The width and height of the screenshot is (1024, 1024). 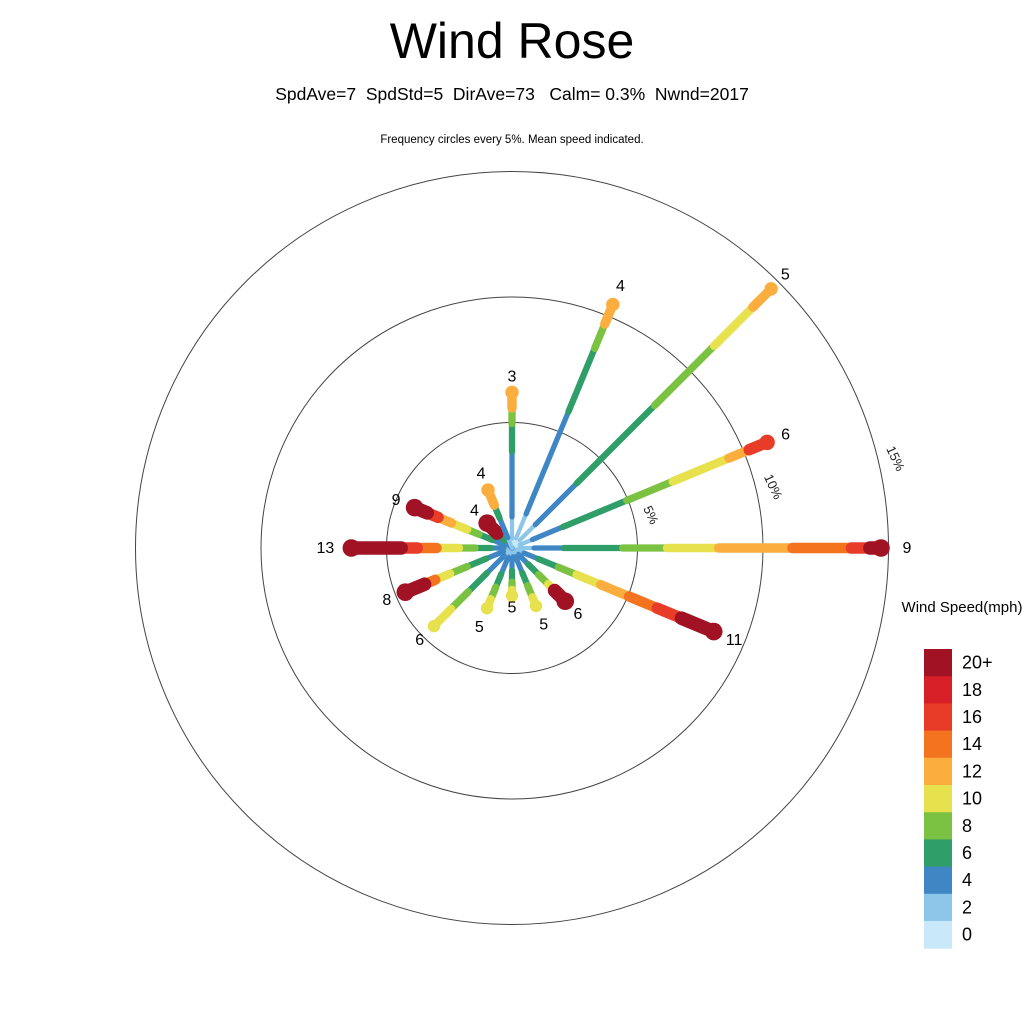 I want to click on spoke-ENE-tip, so click(x=767, y=442).